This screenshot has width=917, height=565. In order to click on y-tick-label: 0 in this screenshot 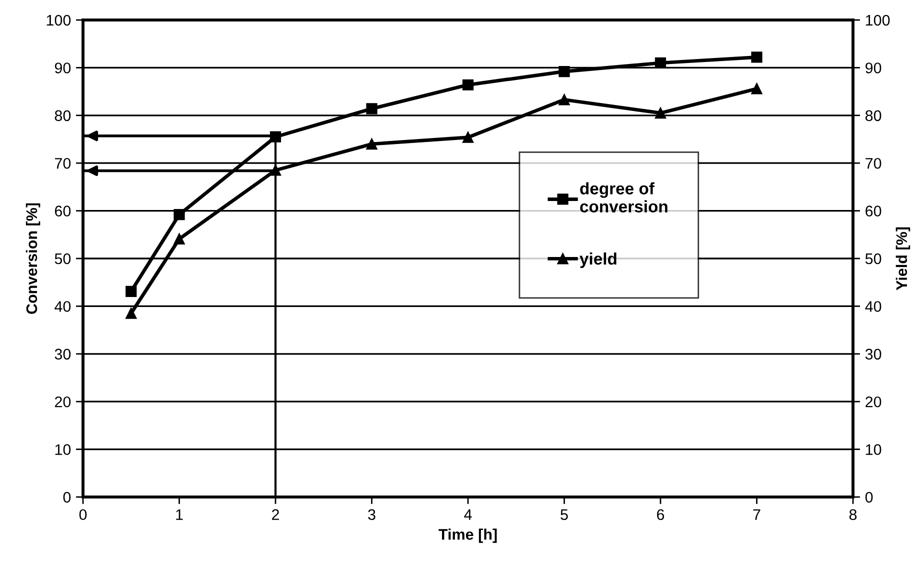, I will do `click(67, 497)`.